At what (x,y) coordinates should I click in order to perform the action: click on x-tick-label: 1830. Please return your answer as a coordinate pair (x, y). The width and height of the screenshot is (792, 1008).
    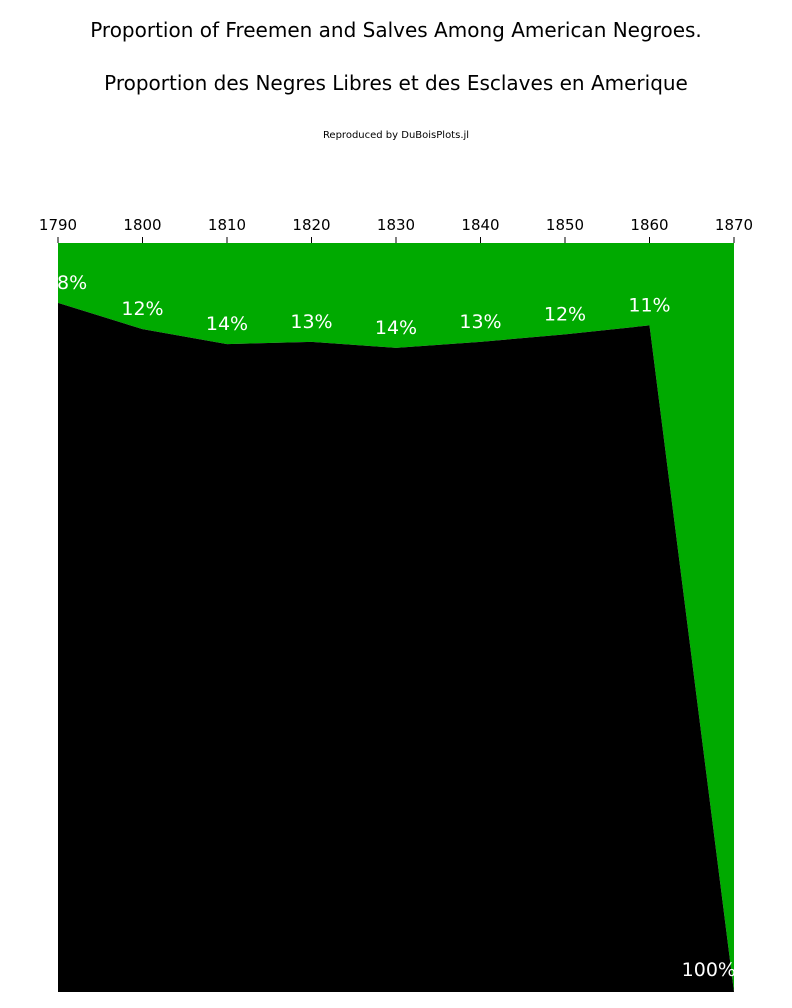
    Looking at the image, I should click on (396, 225).